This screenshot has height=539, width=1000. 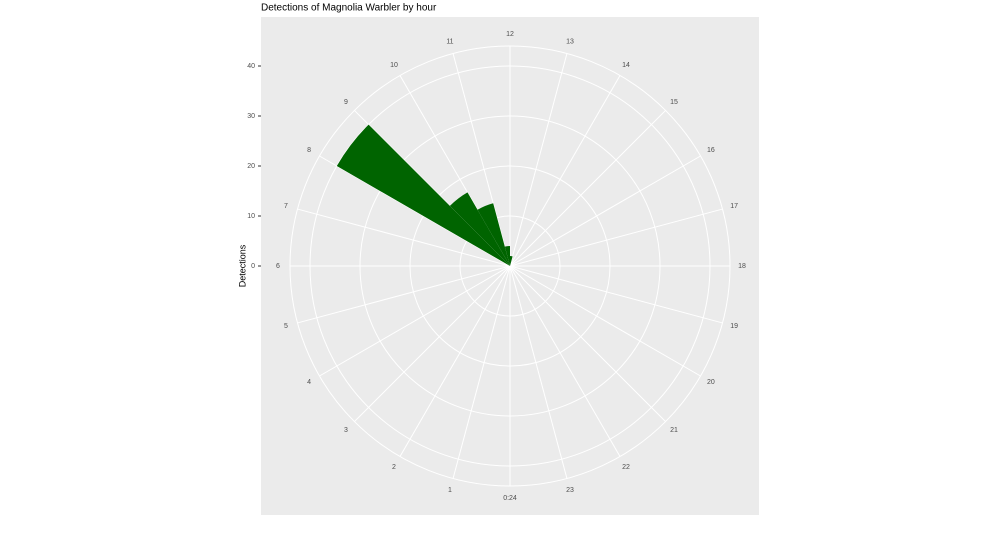 I want to click on x-tick-label: 0:24, so click(x=510, y=498).